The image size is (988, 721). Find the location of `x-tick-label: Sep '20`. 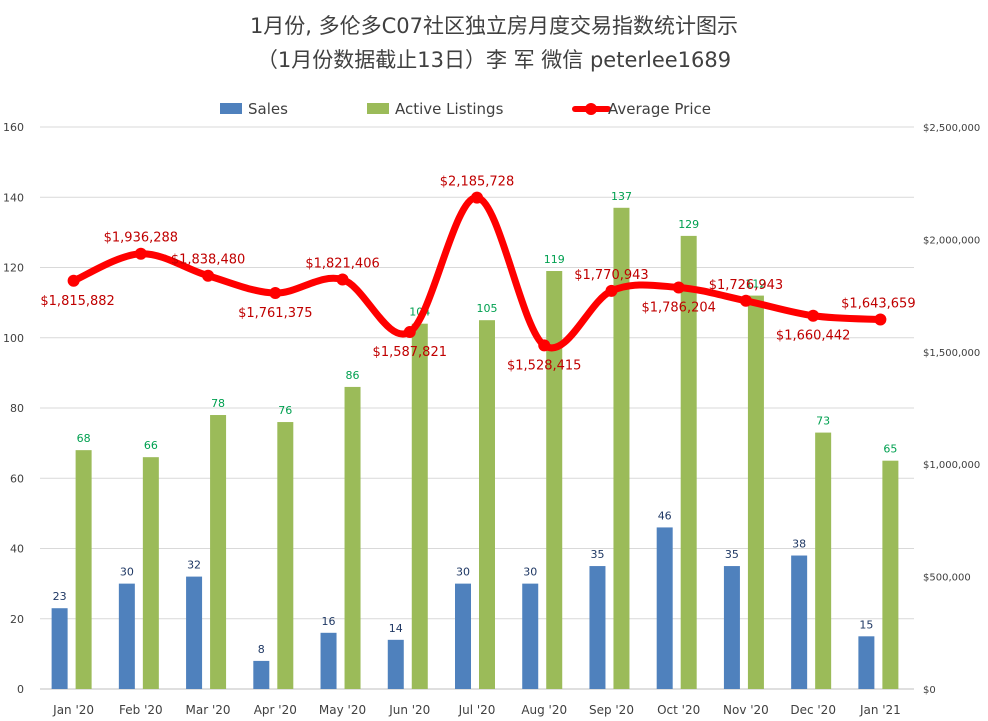

x-tick-label: Sep '20 is located at coordinates (611, 710).